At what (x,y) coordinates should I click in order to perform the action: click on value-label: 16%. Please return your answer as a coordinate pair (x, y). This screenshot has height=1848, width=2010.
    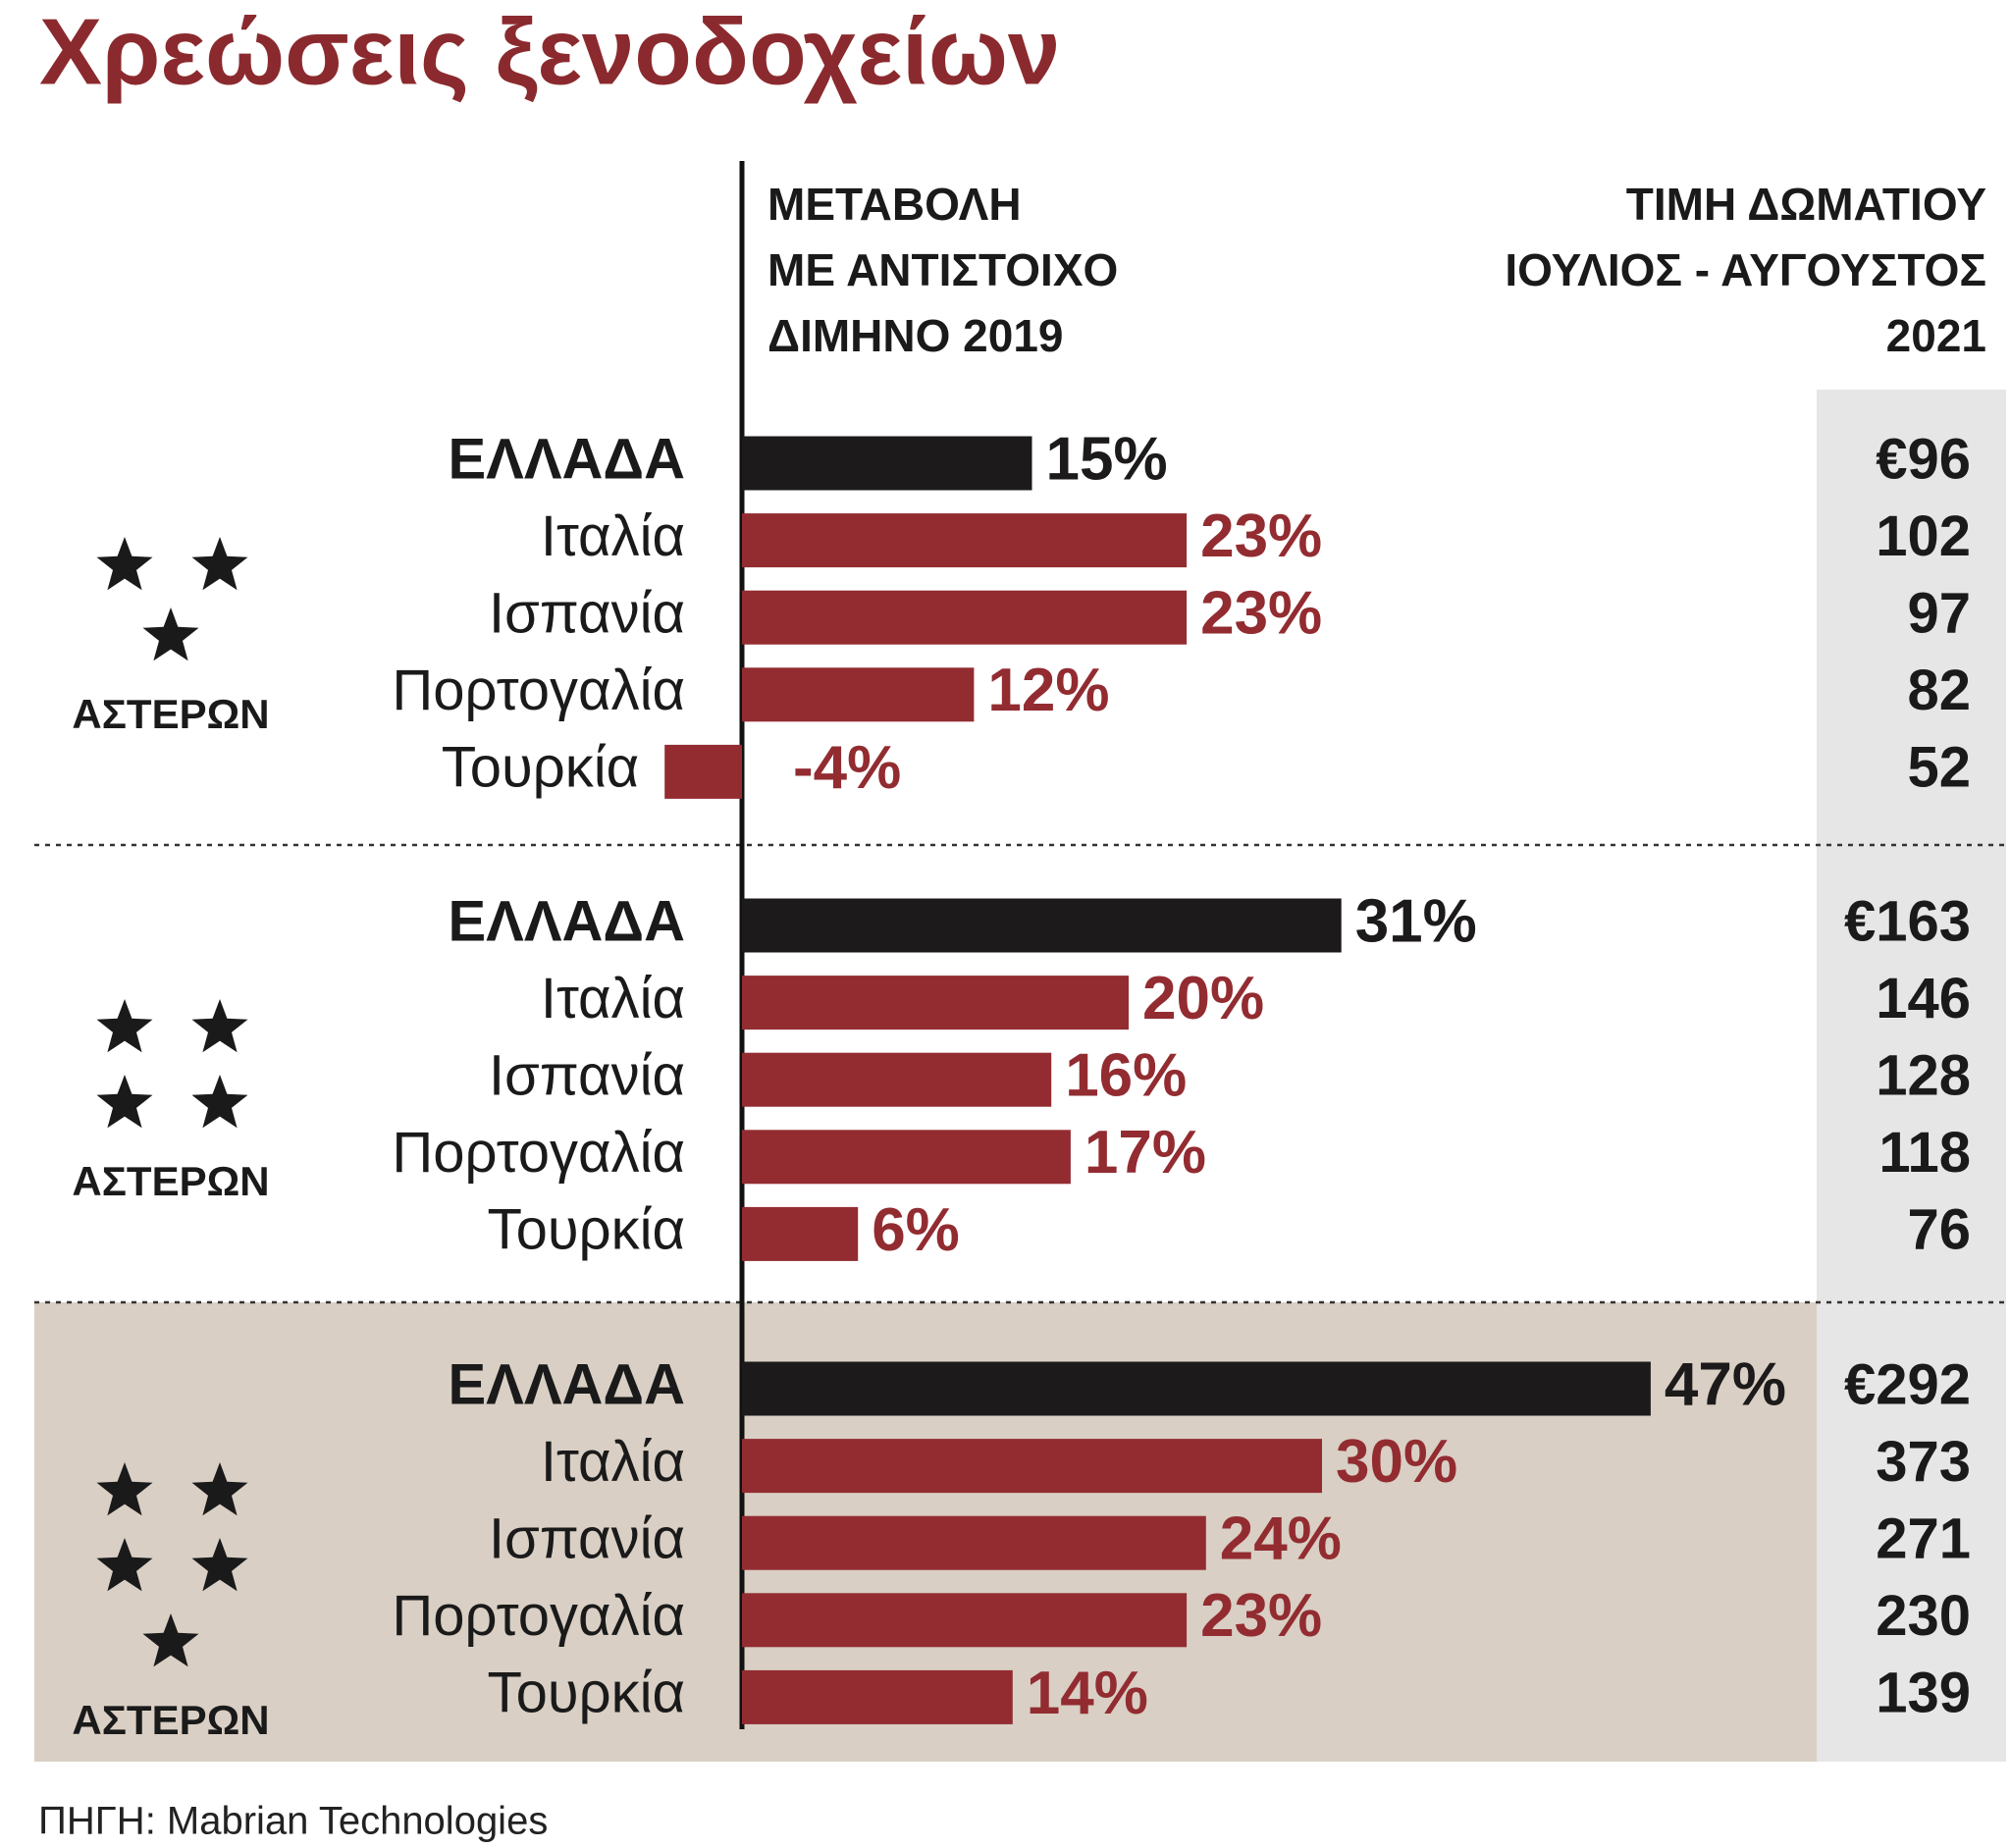
    Looking at the image, I should click on (1126, 1076).